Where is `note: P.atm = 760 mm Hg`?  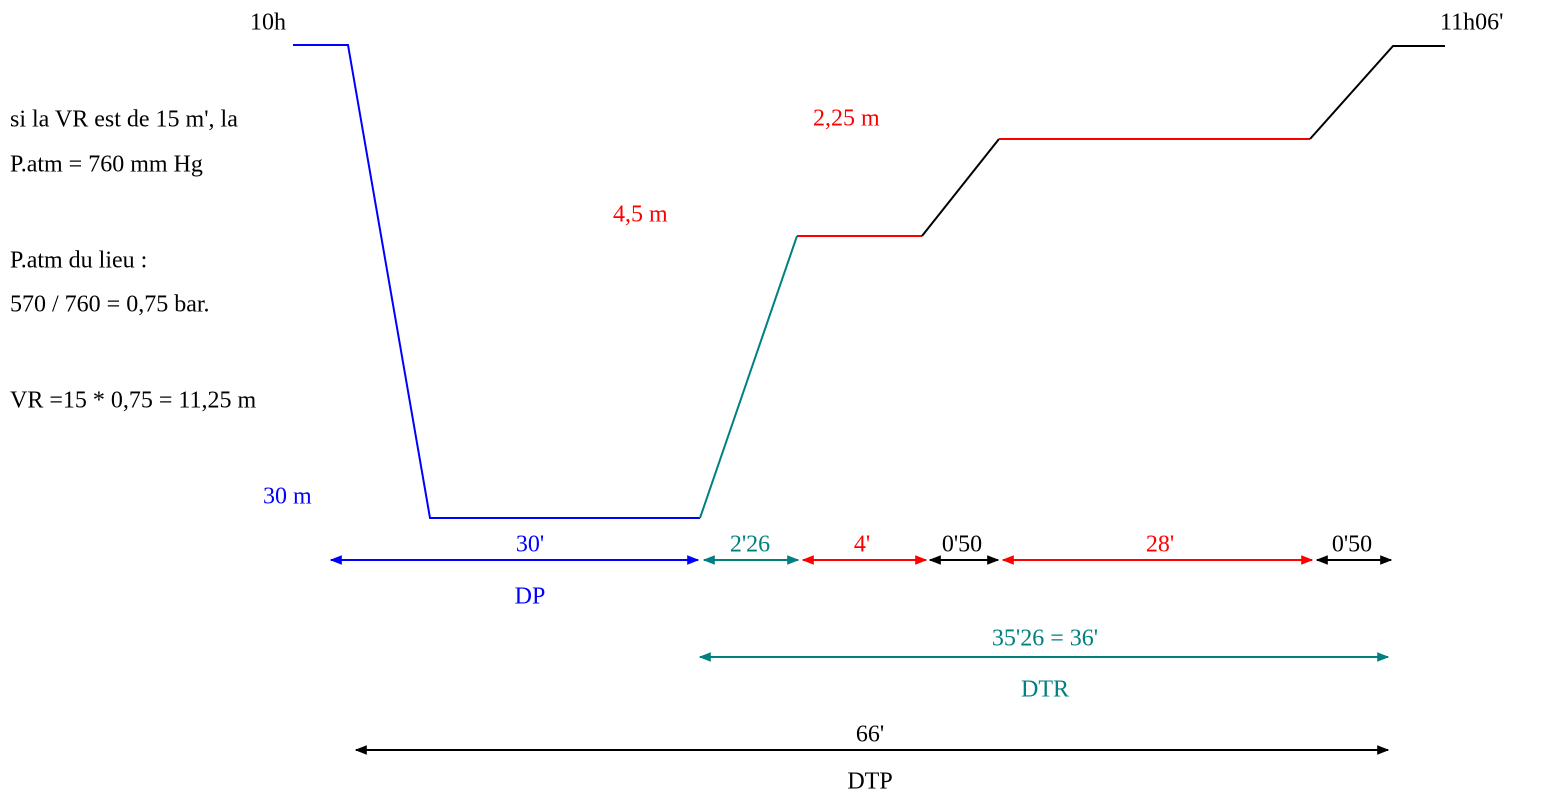
note: P.atm = 760 mm Hg is located at coordinates (106, 165).